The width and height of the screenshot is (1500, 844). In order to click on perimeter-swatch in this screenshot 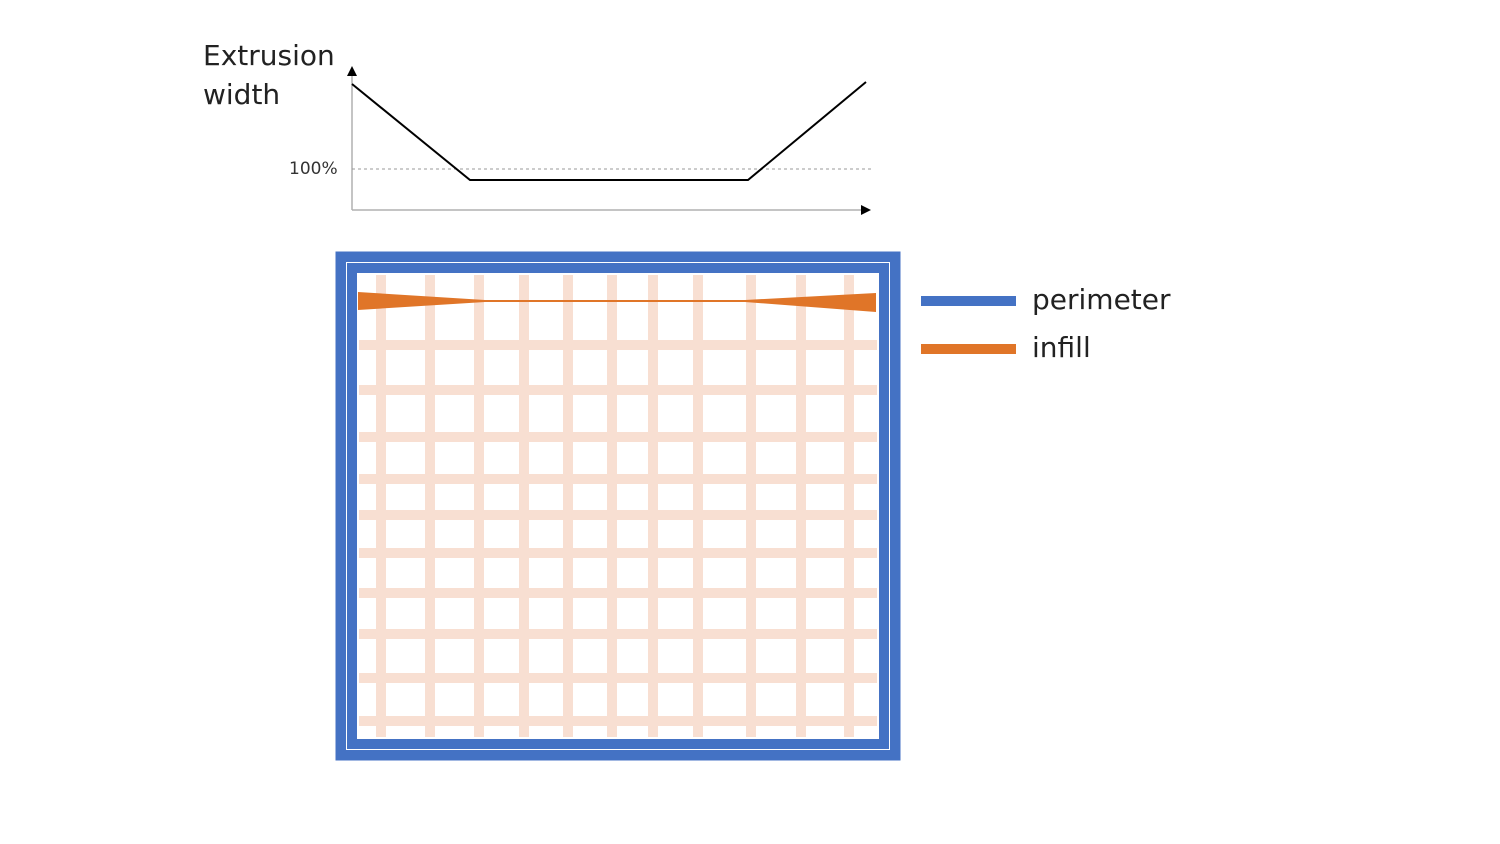, I will do `click(968, 301)`.